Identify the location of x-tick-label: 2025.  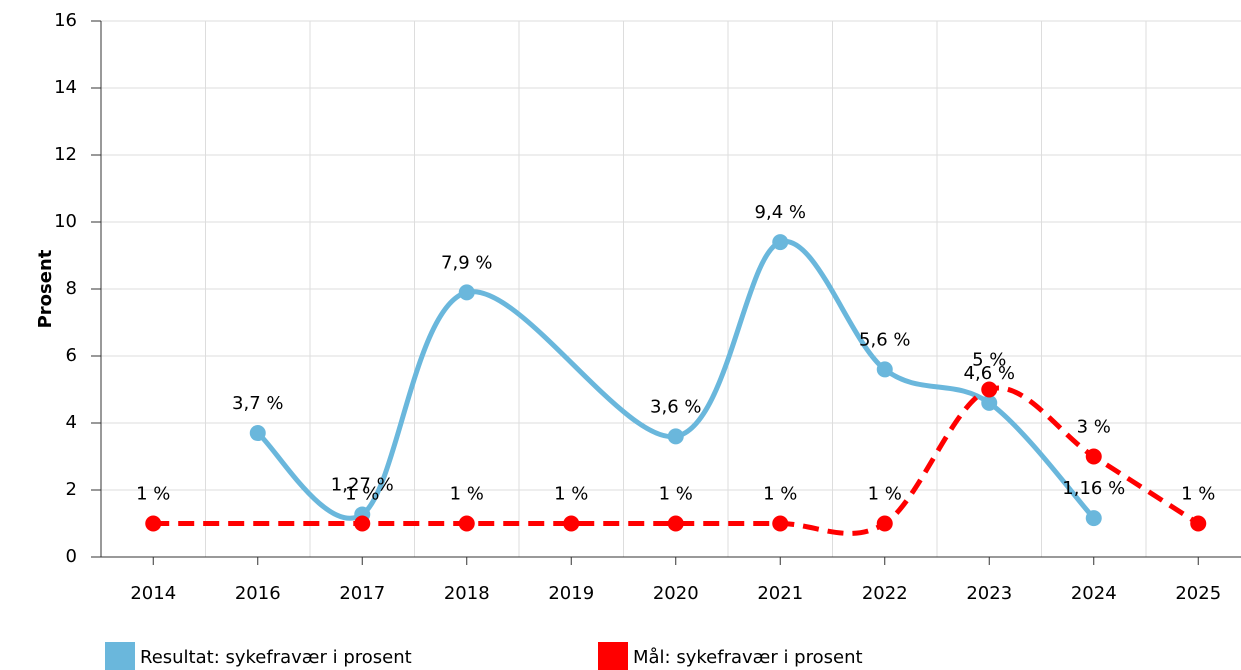
(1198, 593).